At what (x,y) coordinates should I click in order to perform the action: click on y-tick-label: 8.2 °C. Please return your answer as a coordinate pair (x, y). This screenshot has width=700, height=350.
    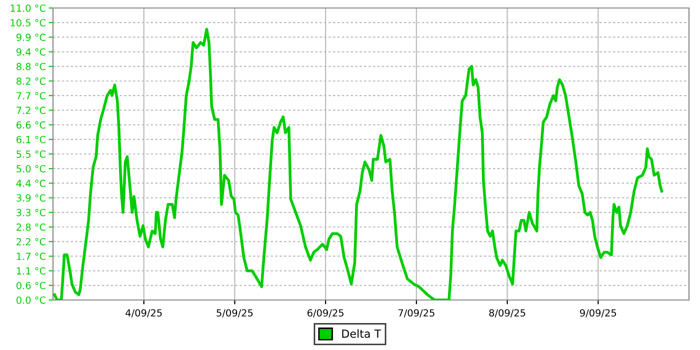
    Looking at the image, I should click on (31, 81).